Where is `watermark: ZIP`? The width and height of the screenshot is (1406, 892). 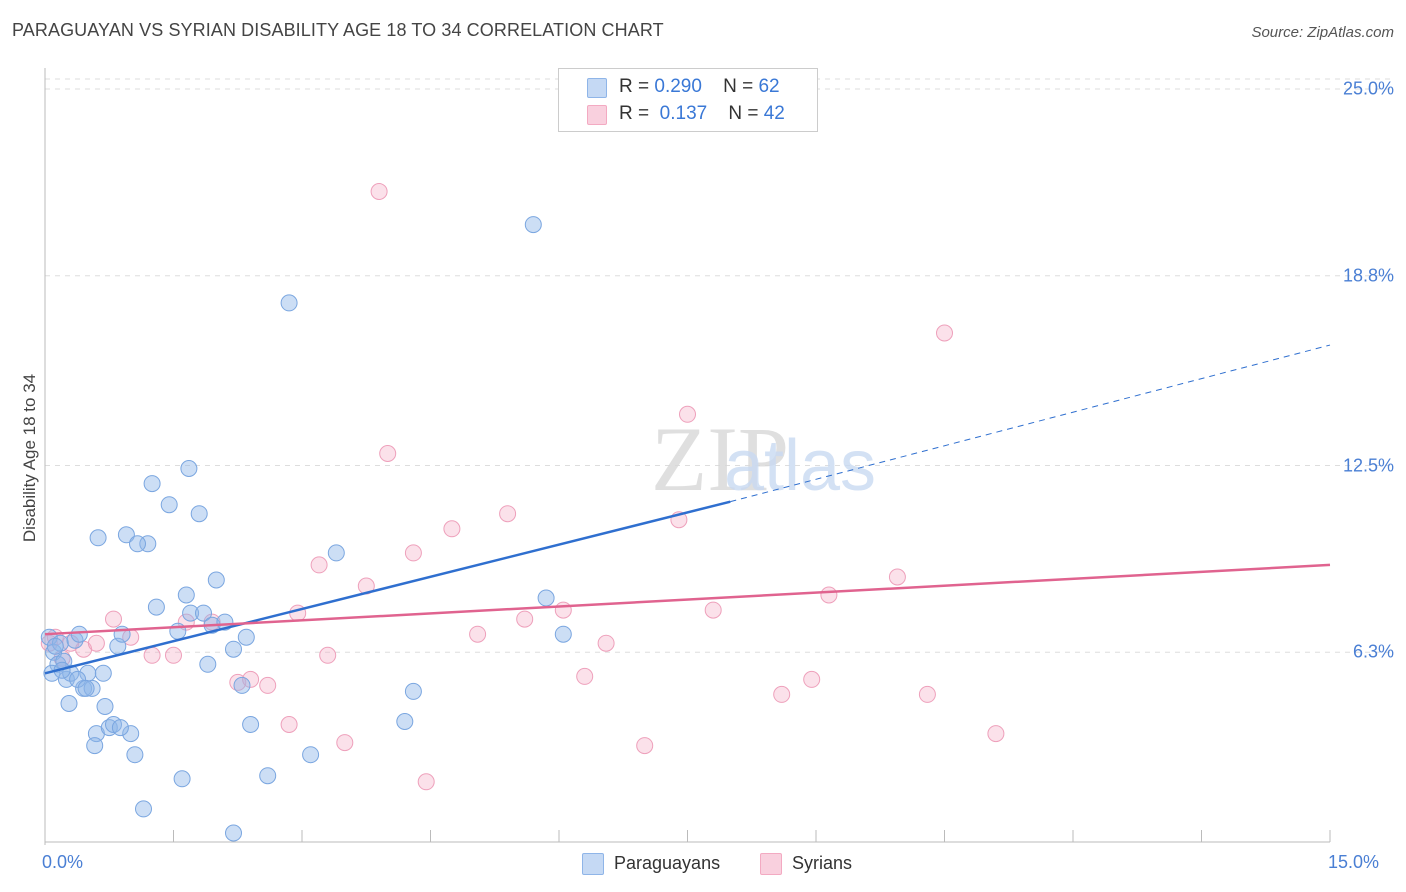
watermark: ZIP is located at coordinates (720, 459).